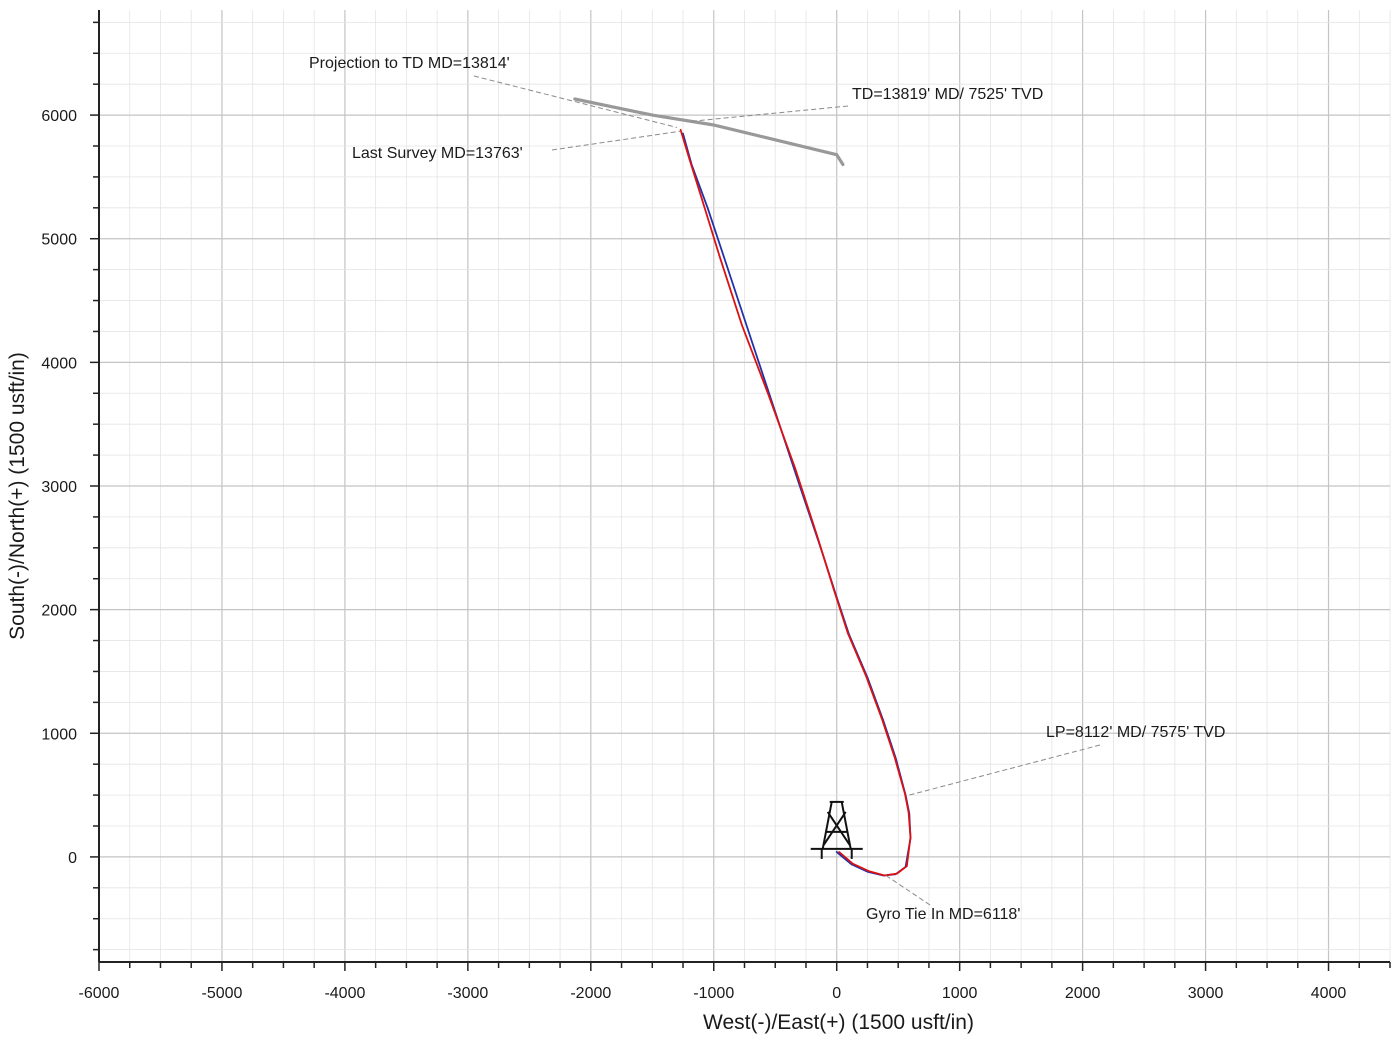  What do you see at coordinates (59, 363) in the screenshot?
I see `y-tick-label: 4000` at bounding box center [59, 363].